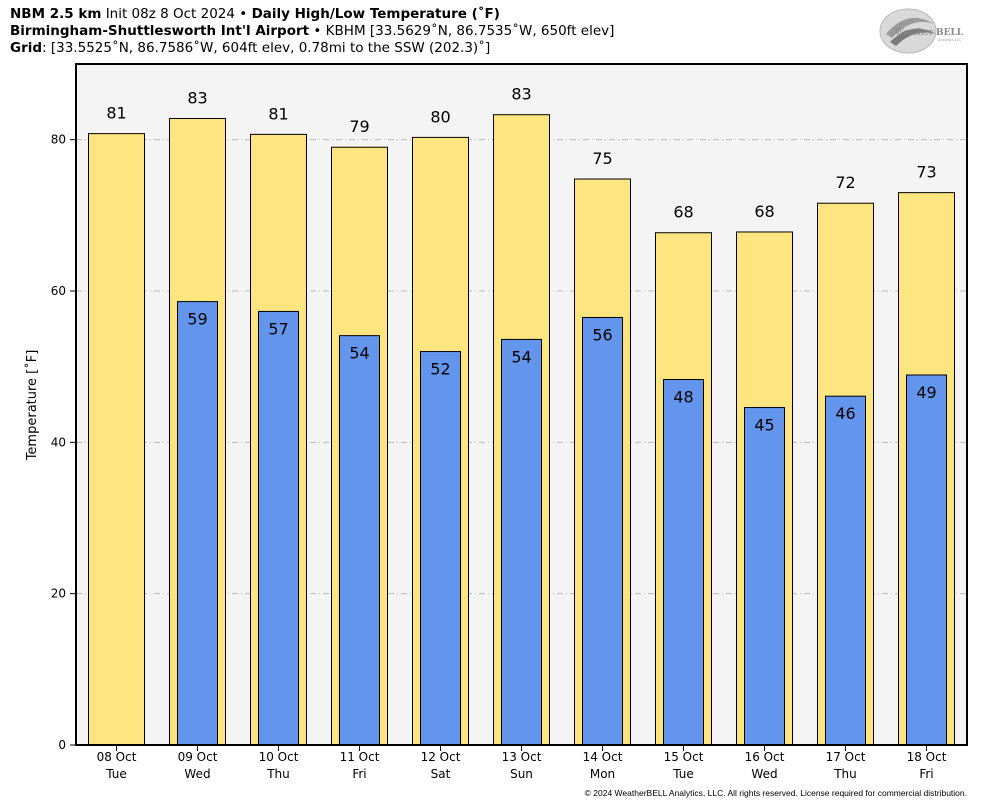 Image resolution: width=984 pixels, height=808 pixels. Describe the element at coordinates (602, 774) in the screenshot. I see `x-tick-label-weekday: Mon` at that location.